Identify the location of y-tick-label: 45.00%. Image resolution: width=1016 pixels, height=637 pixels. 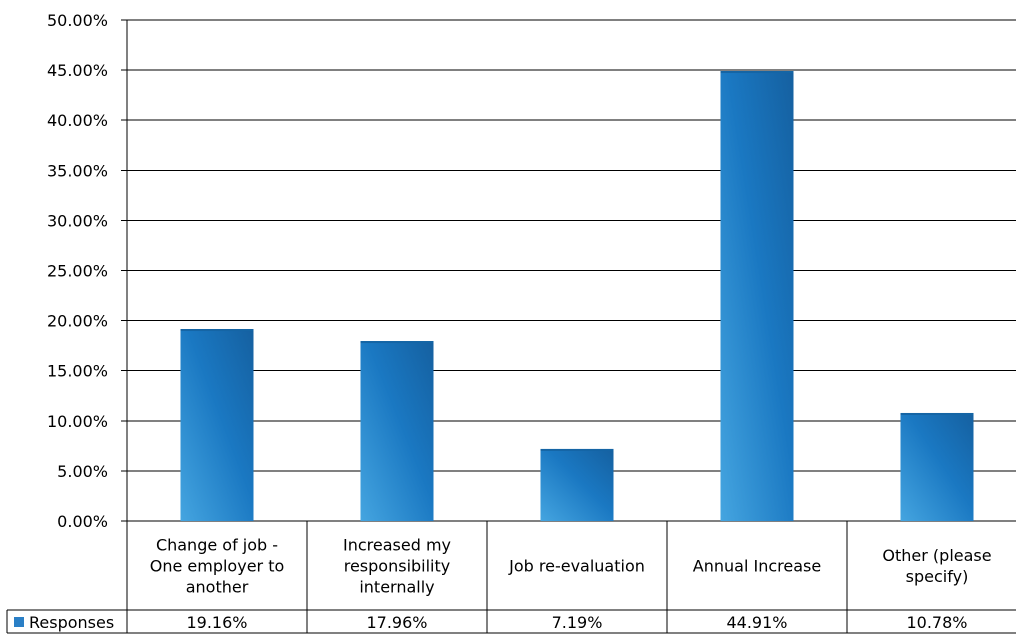
(77, 70).